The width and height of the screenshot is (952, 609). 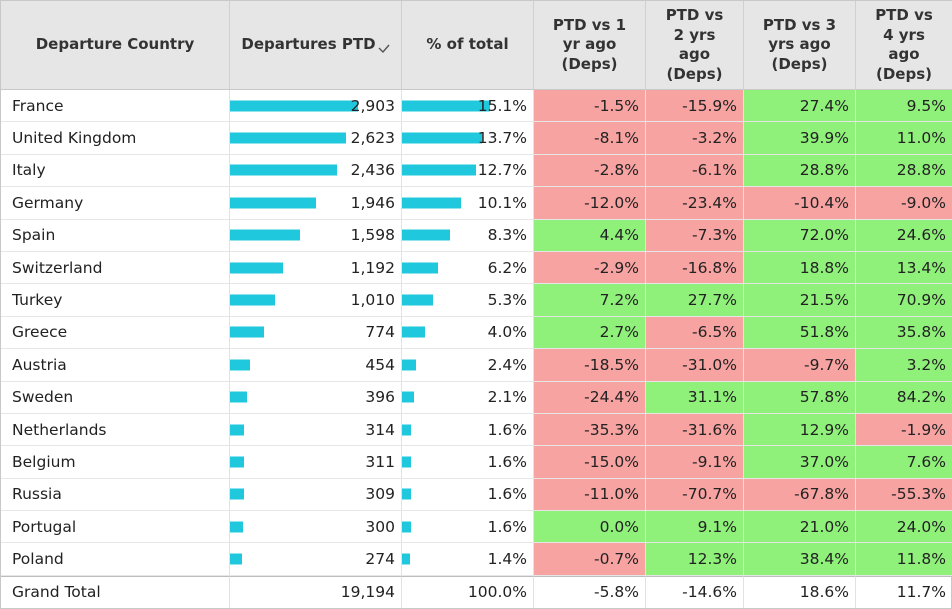 What do you see at coordinates (904, 430) in the screenshot?
I see `row-change-vs4-cell: -1.9%` at bounding box center [904, 430].